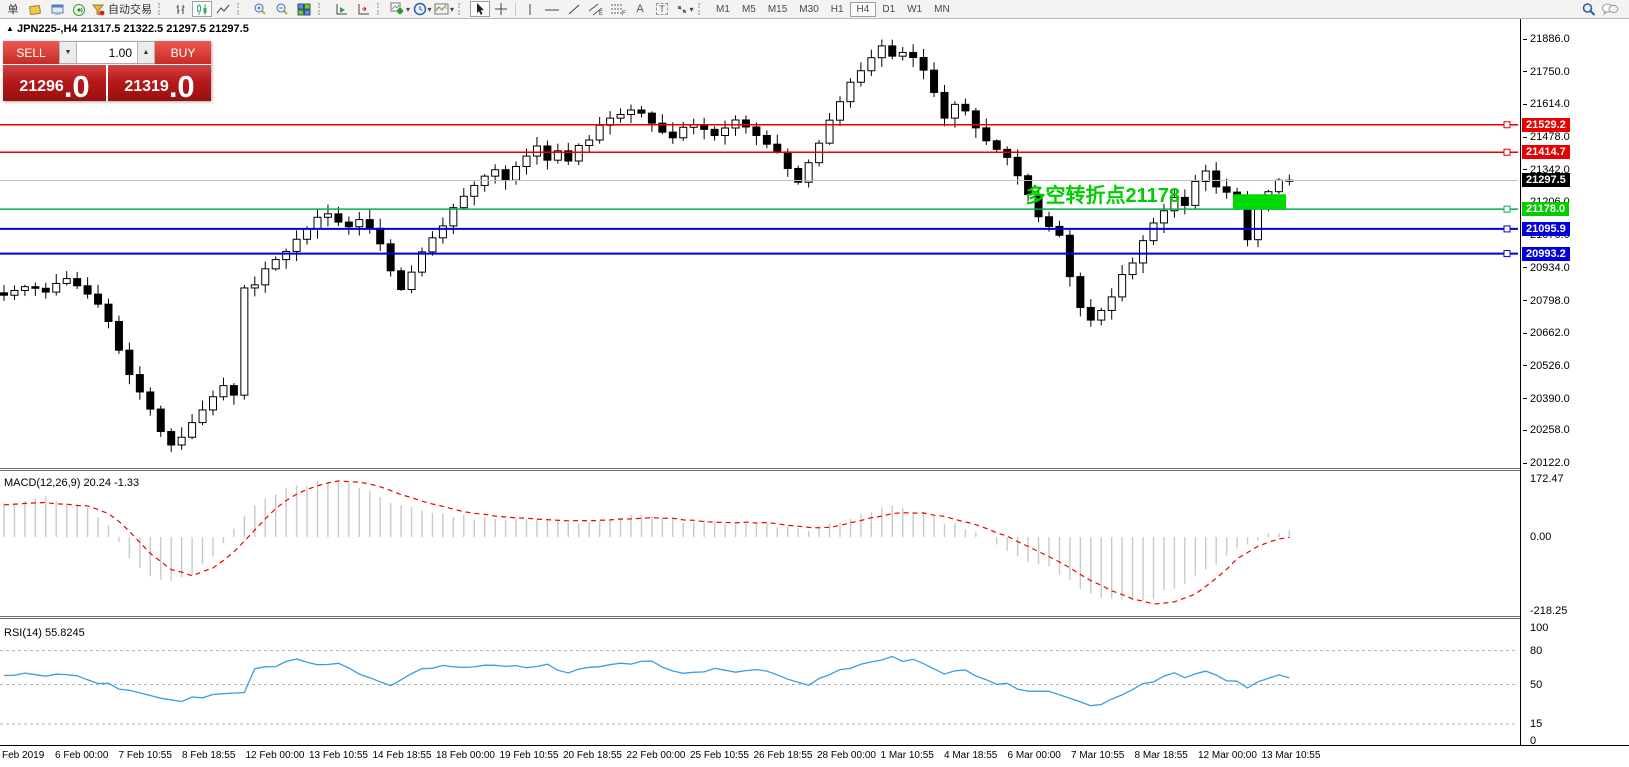  Describe the element at coordinates (530, 9) in the screenshot. I see `vertical-line-tool-button` at that location.